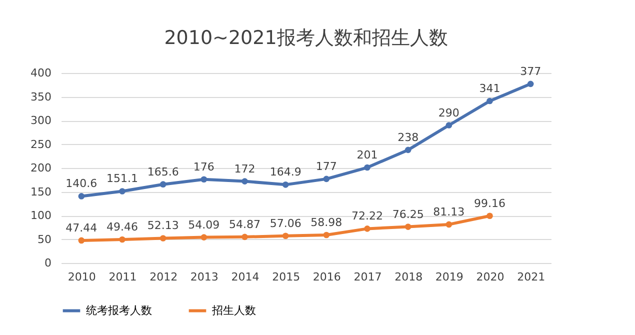 This screenshot has width=635, height=335. Describe the element at coordinates (164, 277) in the screenshot. I see `x-tick-label: 2012` at that location.